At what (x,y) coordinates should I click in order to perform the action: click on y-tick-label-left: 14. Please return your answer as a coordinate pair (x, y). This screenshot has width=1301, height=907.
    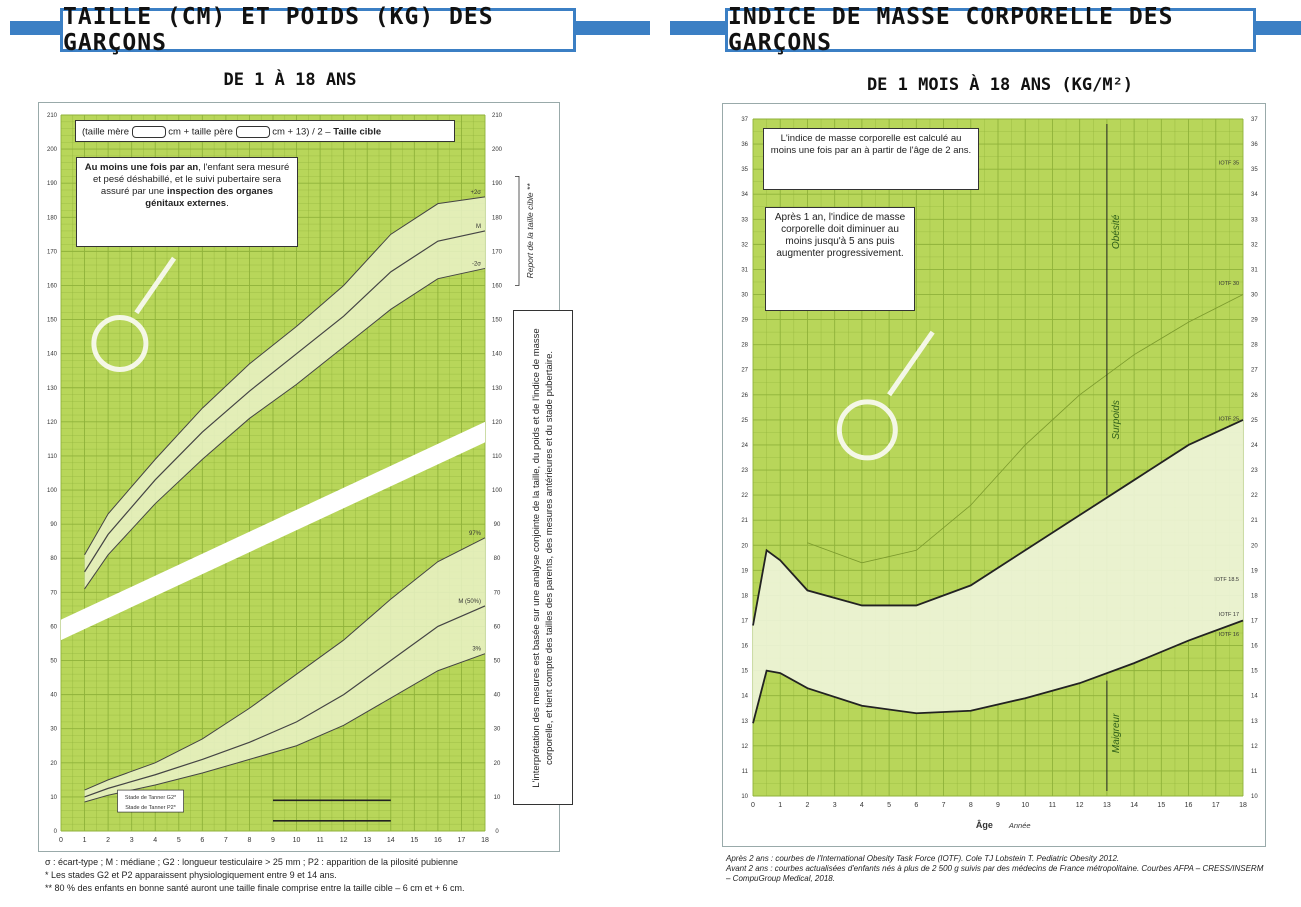
    Looking at the image, I should click on (744, 697).